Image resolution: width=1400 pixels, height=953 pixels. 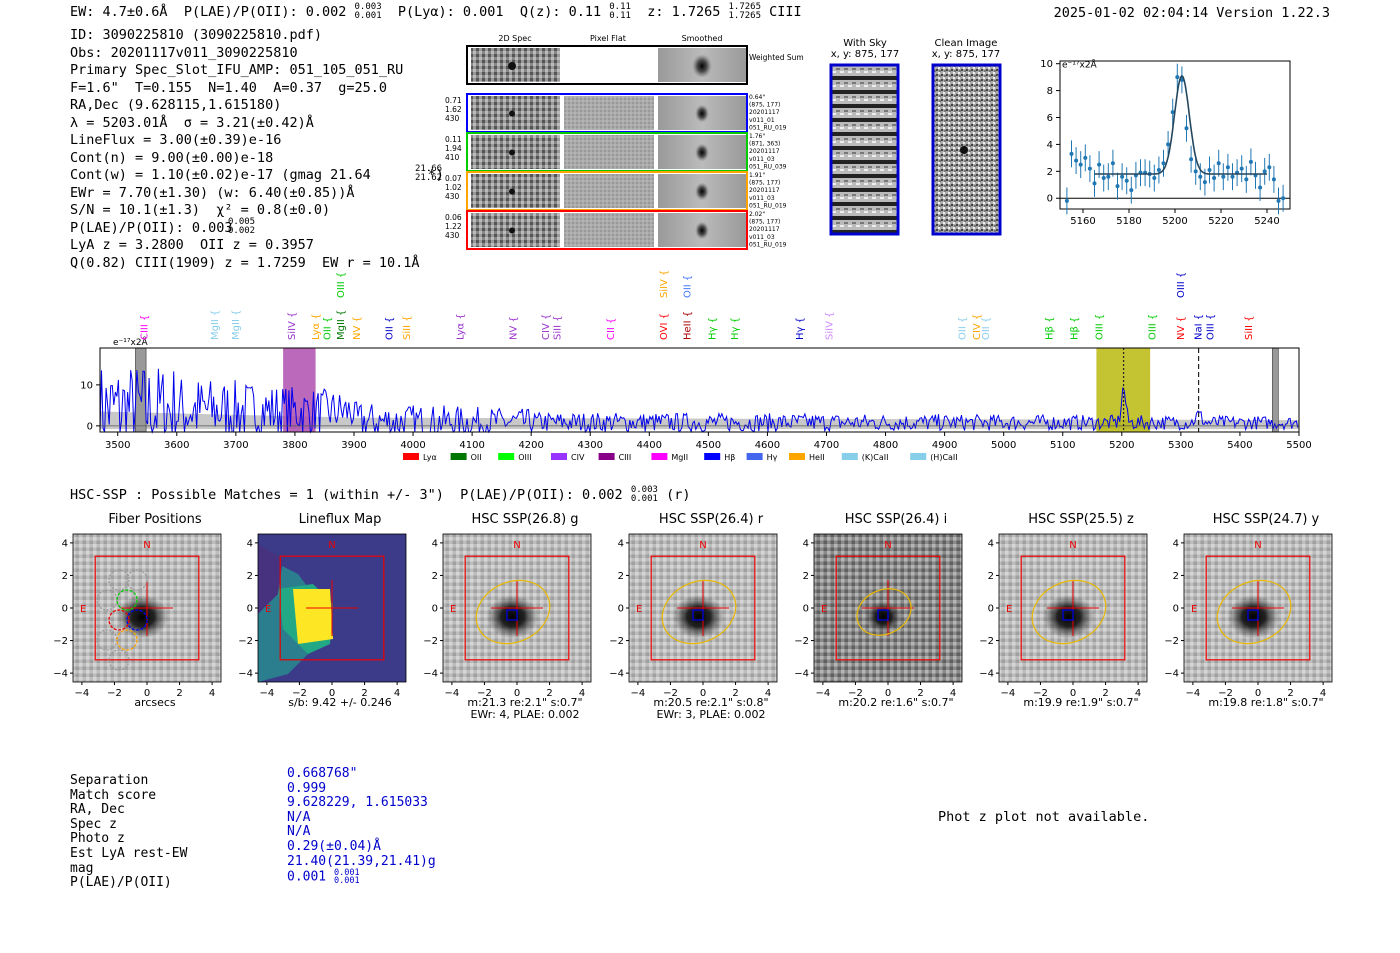 I want to click on spectrum-xtick-label: 5300, so click(x=1180, y=445).